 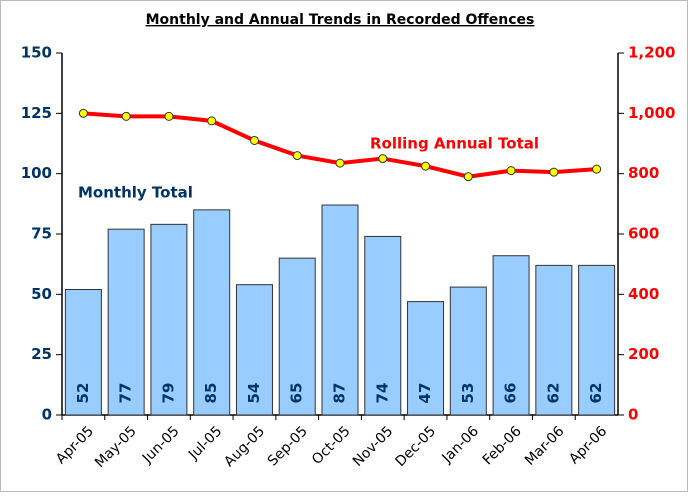 What do you see at coordinates (633, 415) in the screenshot?
I see `y2-tick-label: 0` at bounding box center [633, 415].